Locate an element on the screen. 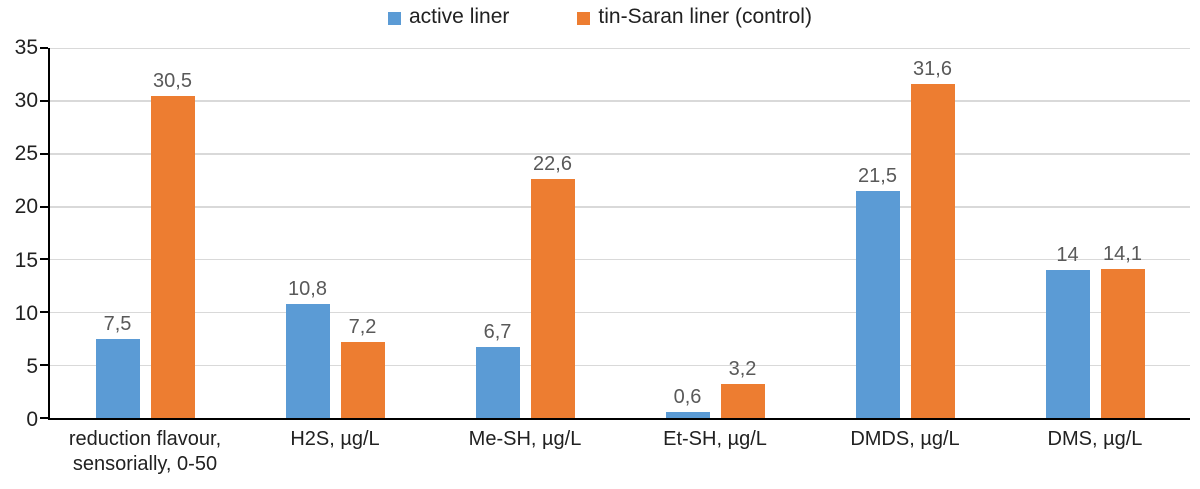 The image size is (1200, 489). bar-value-label: 6,7 is located at coordinates (497, 332).